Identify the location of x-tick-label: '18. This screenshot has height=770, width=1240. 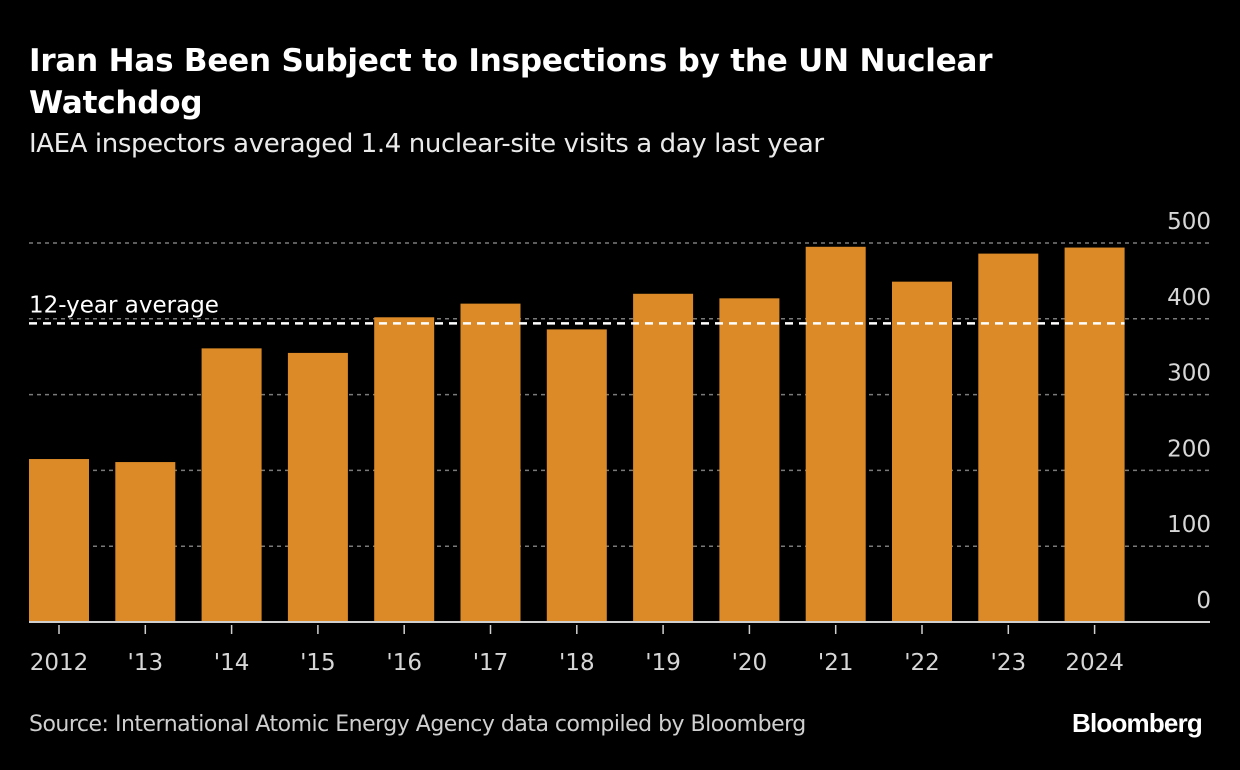
(577, 663).